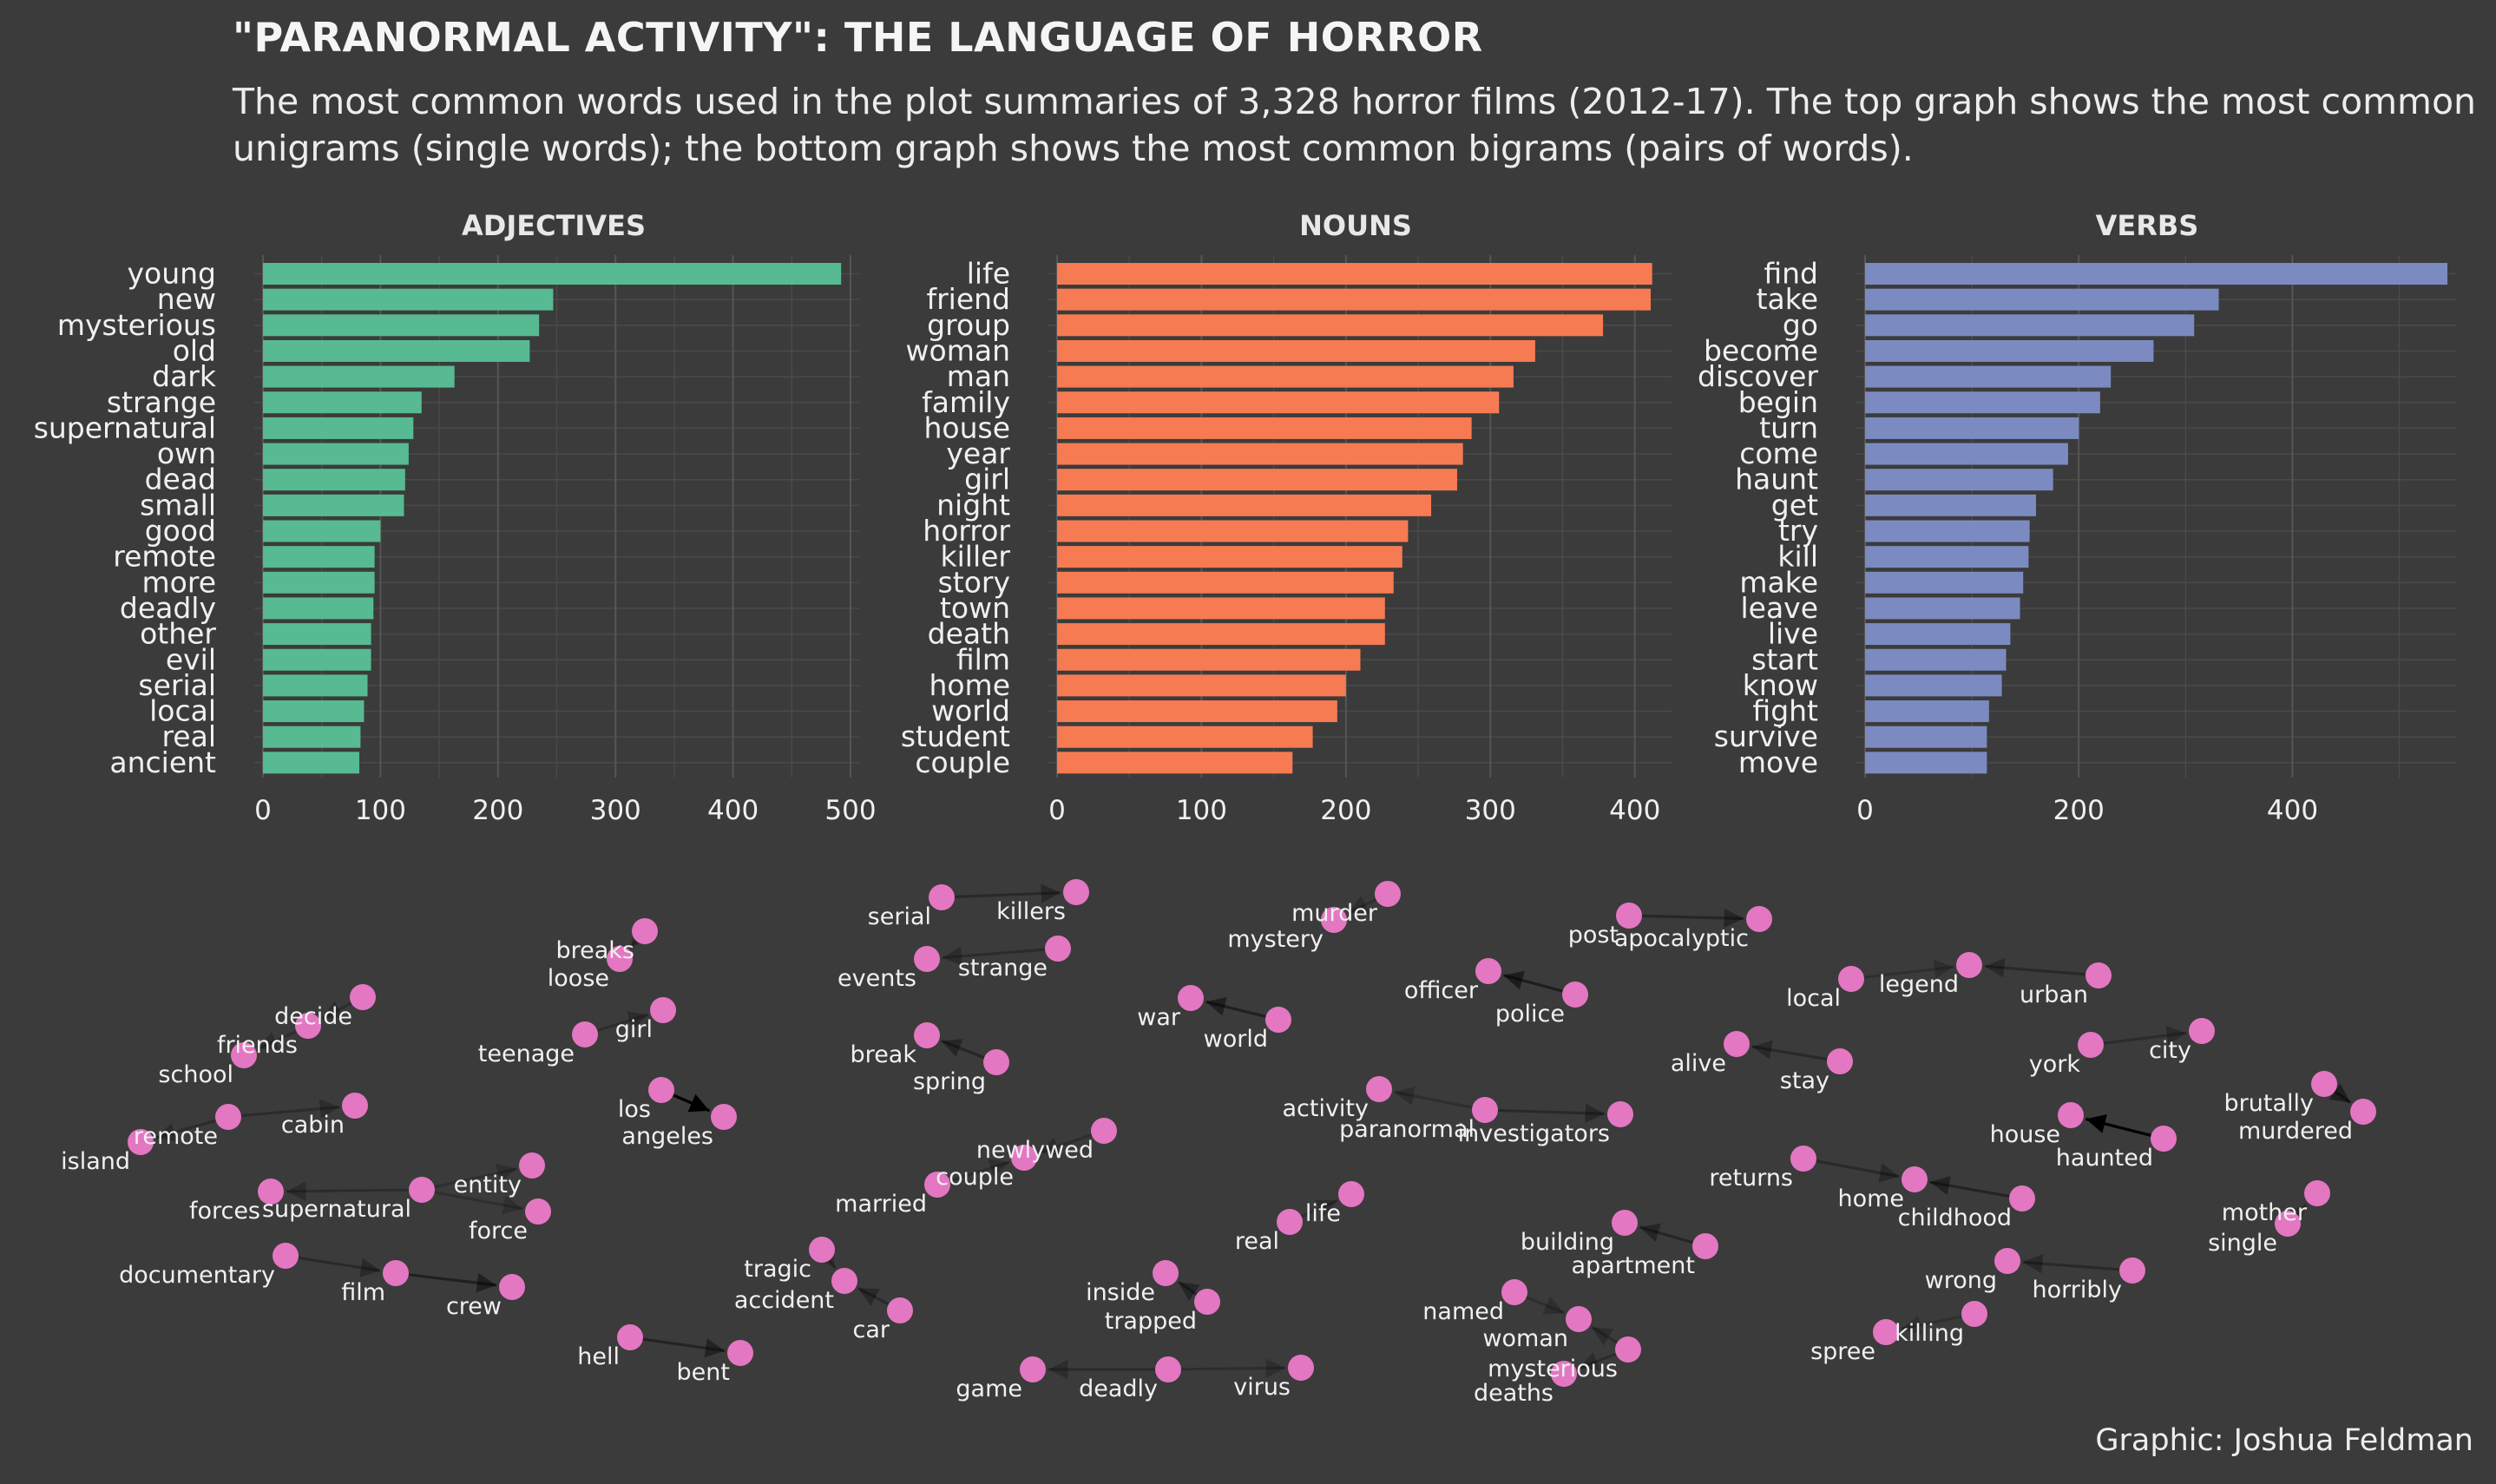 Image resolution: width=2496 pixels, height=1484 pixels. Describe the element at coordinates (313, 1125) in the screenshot. I see `word-label: cabin` at that location.